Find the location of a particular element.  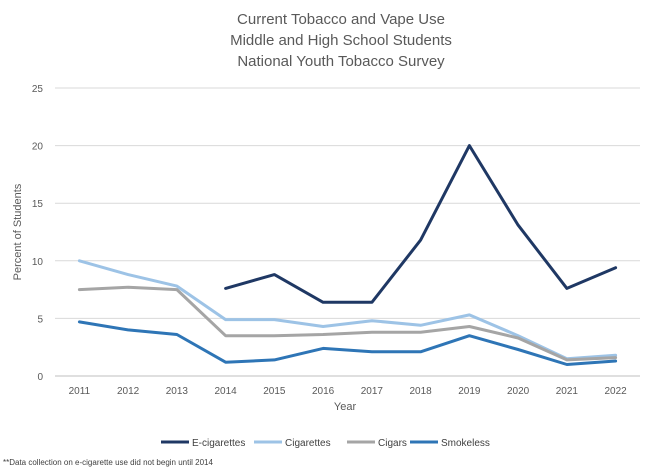

legend-label: Cigarettes is located at coordinates (308, 443).